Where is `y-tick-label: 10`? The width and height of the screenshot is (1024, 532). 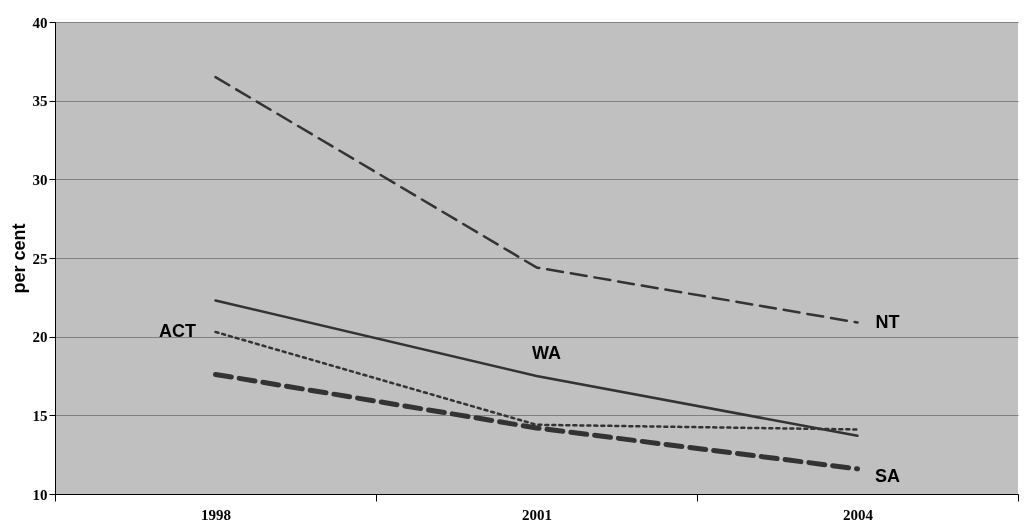 y-tick-label: 10 is located at coordinates (40, 494).